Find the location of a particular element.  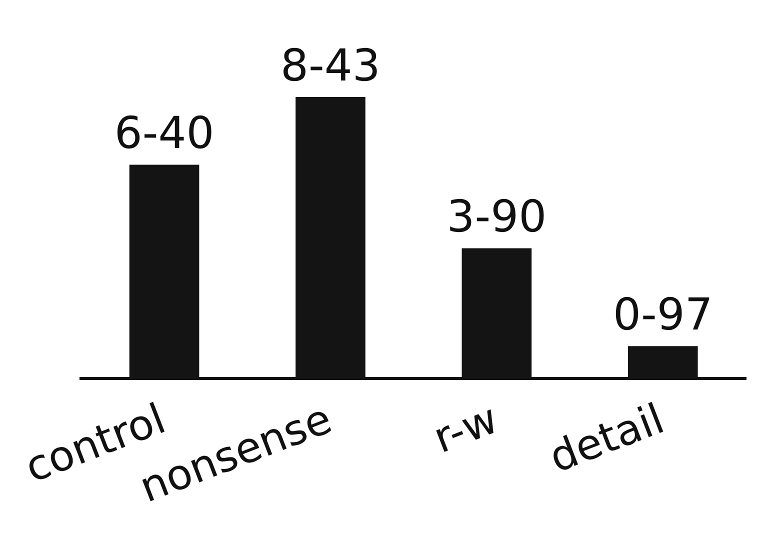

data-label: 3-90 is located at coordinates (496, 217).